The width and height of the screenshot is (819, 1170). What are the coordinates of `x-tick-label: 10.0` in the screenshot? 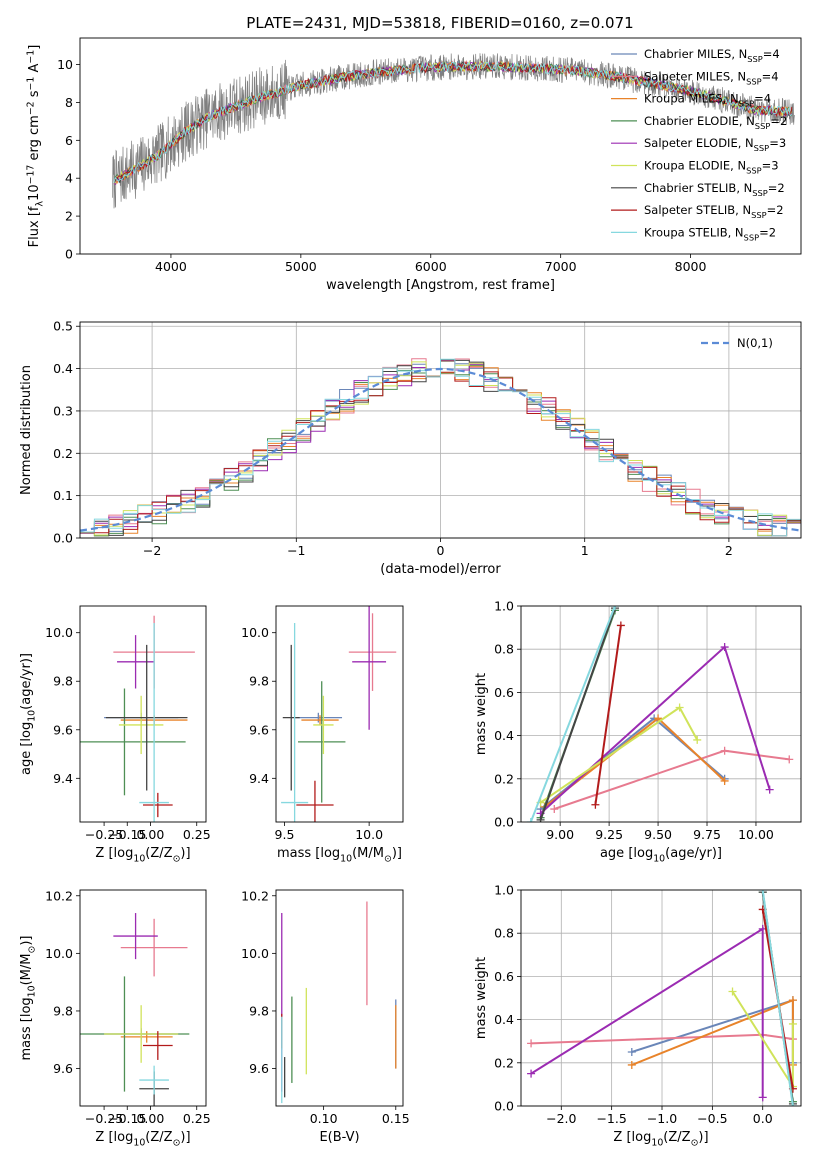 It's located at (369, 834).